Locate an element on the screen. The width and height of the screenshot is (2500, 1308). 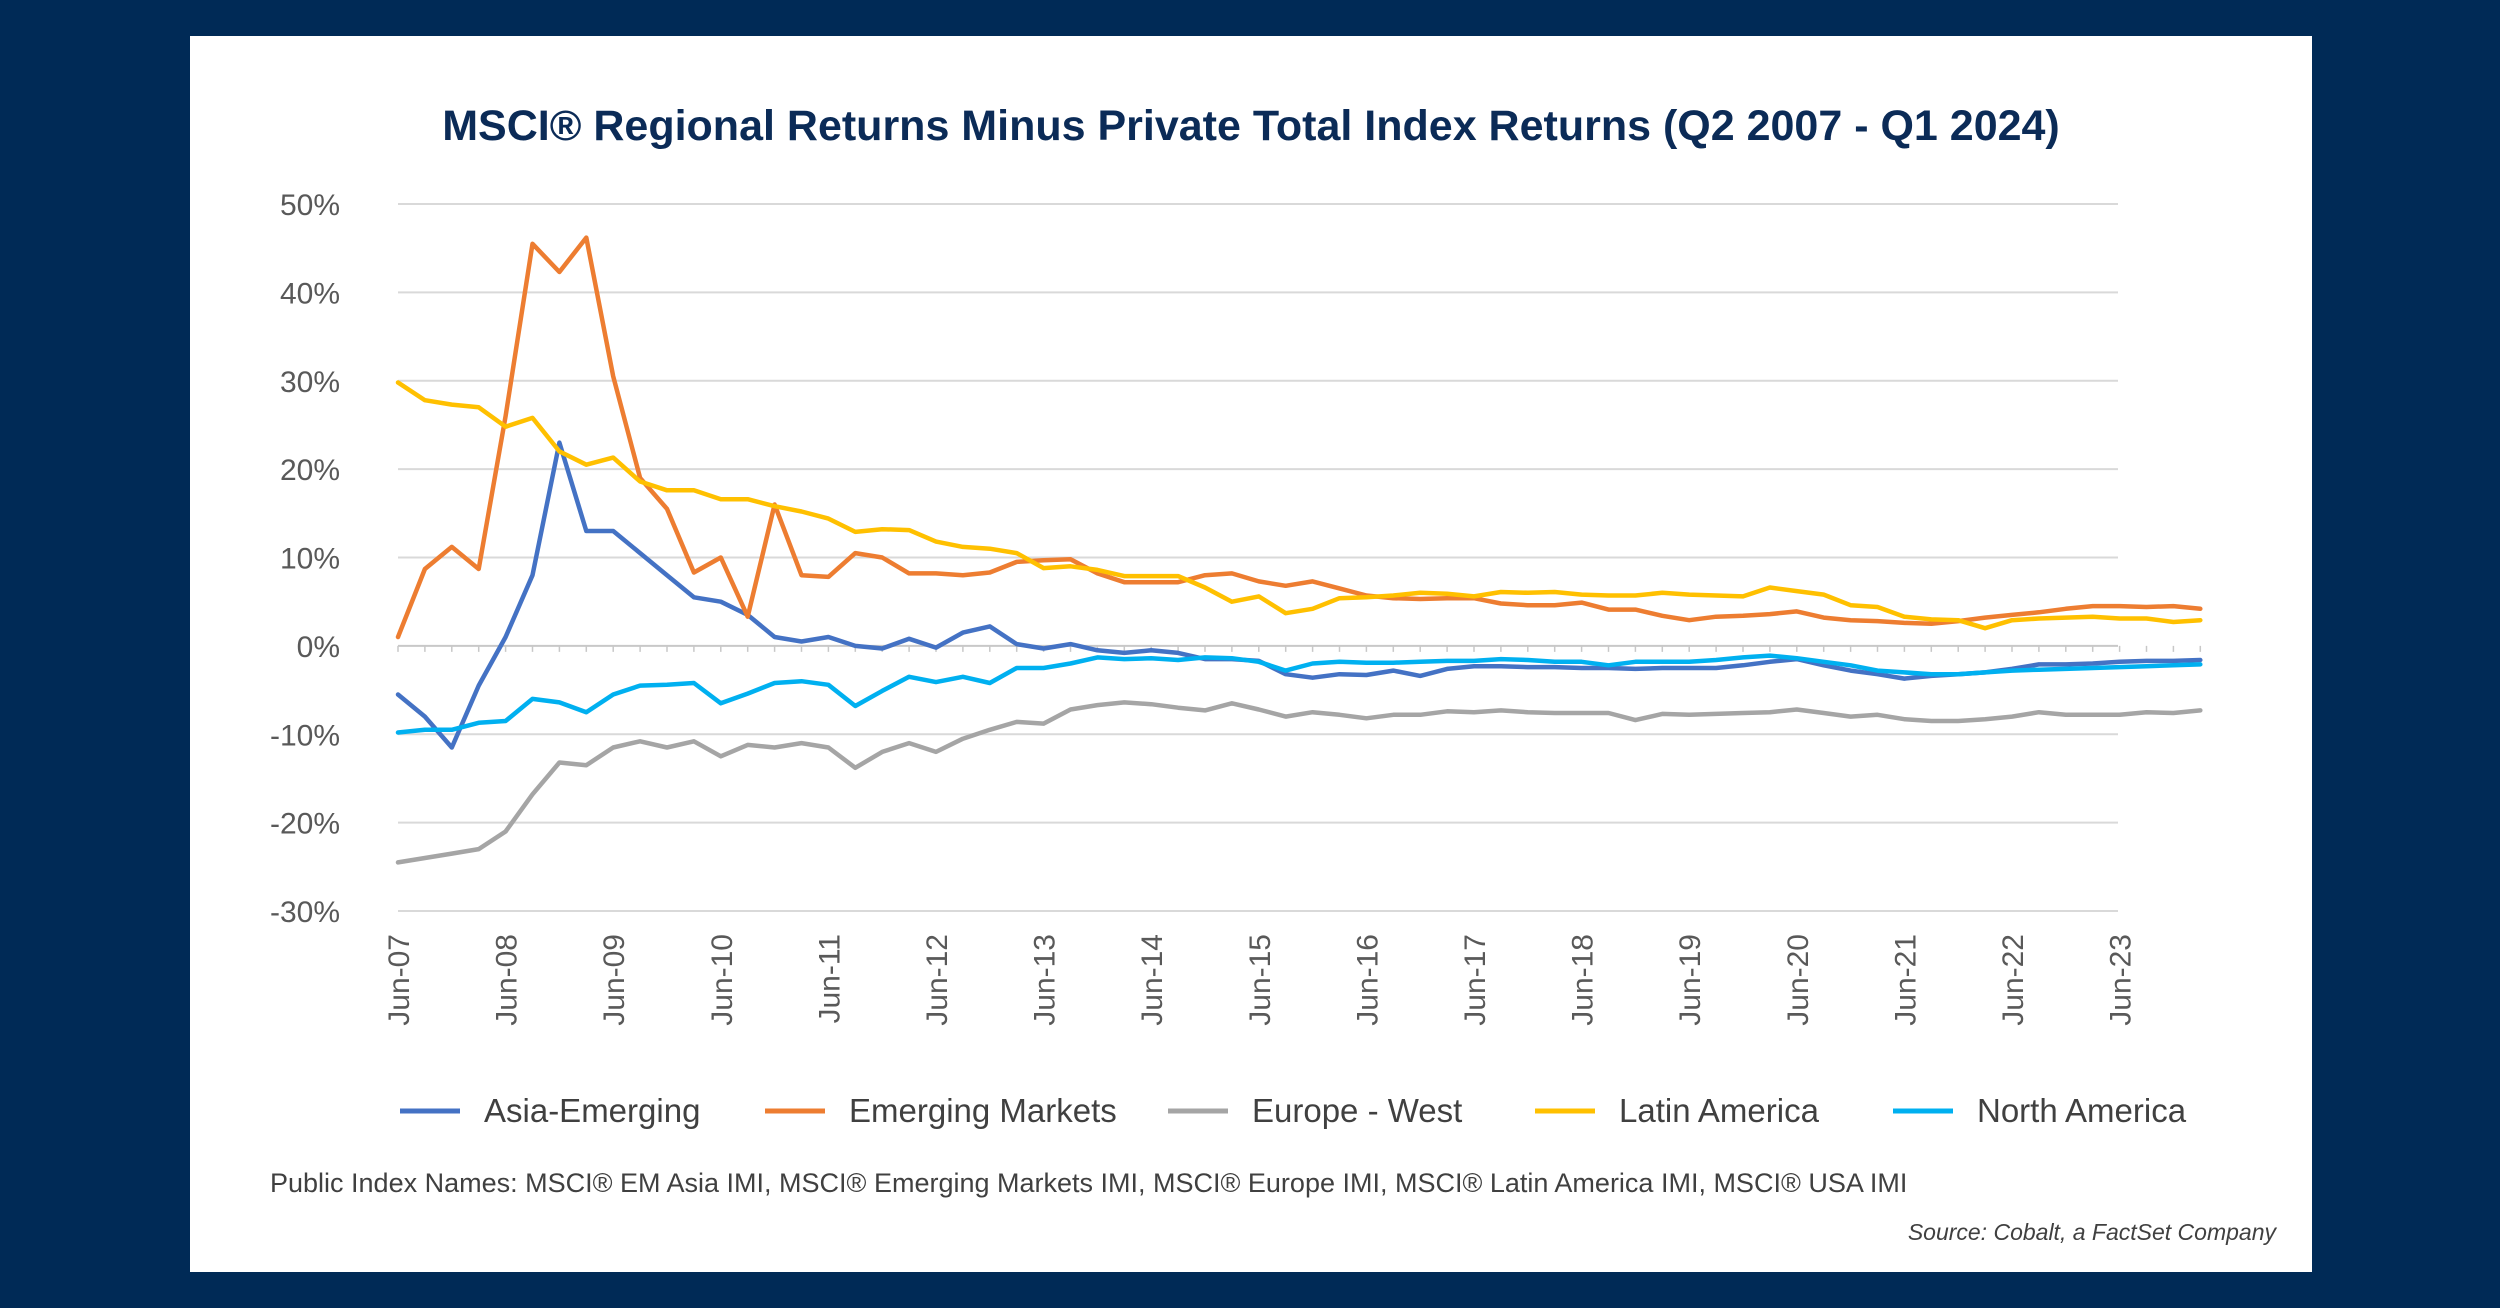
legend-label: Latin America is located at coordinates (1719, 1110).